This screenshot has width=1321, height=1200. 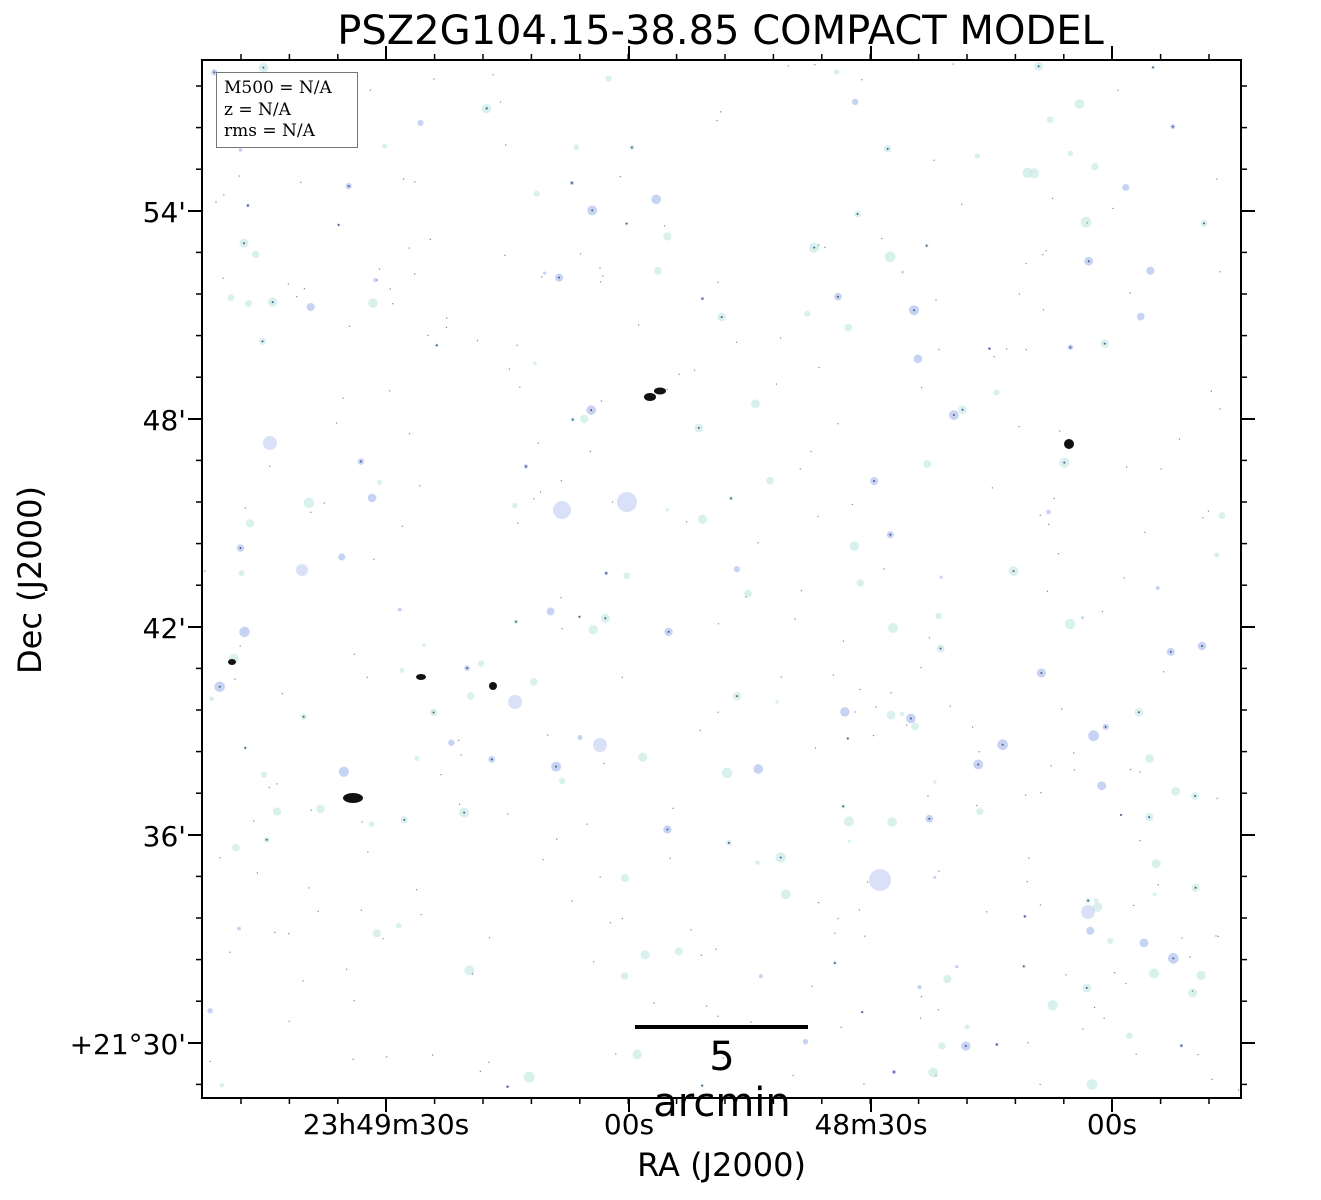 What do you see at coordinates (269, 131) in the screenshot?
I see `info-rms: rms = N/A` at bounding box center [269, 131].